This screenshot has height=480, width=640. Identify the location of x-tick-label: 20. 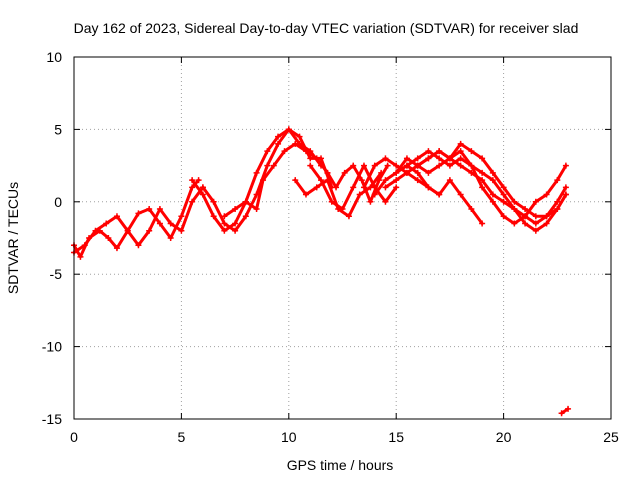
(504, 437).